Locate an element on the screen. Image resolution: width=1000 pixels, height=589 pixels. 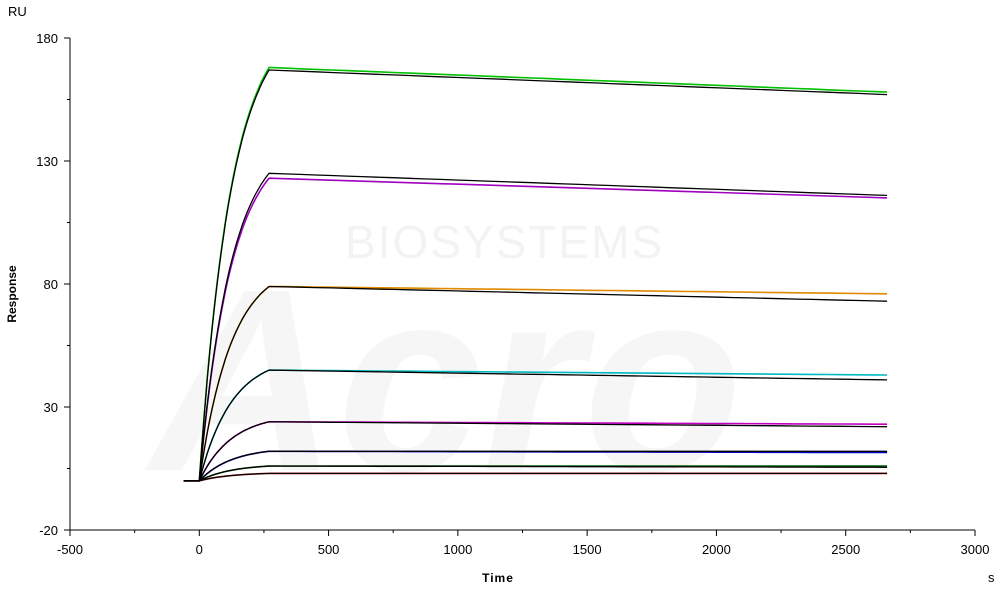
y-tick-label: 80 is located at coordinates (51, 284).